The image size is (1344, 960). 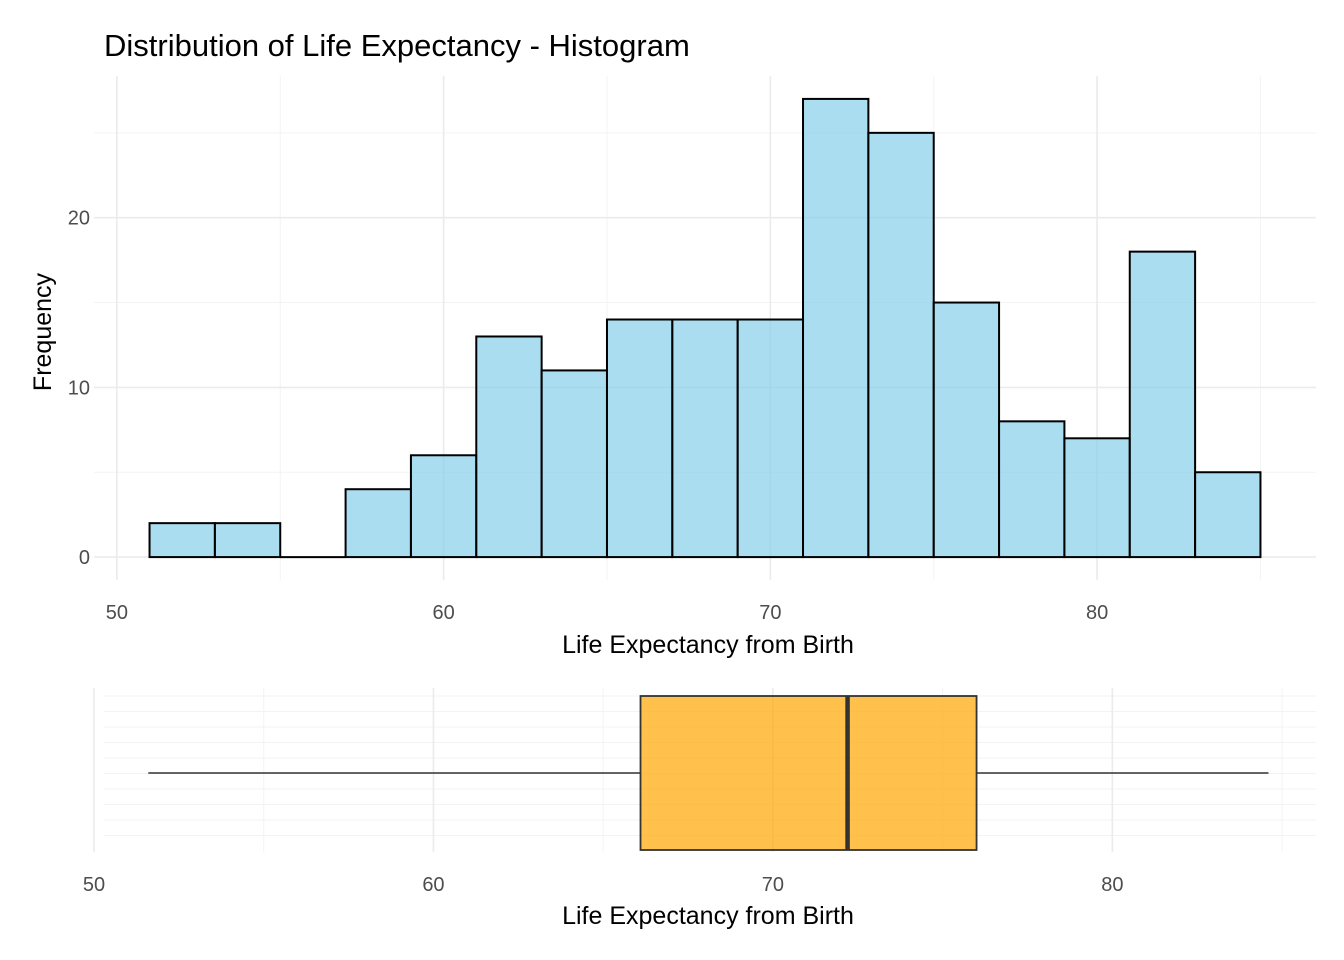 What do you see at coordinates (79, 219) in the screenshot?
I see `histogram-y-tick-label: 20` at bounding box center [79, 219].